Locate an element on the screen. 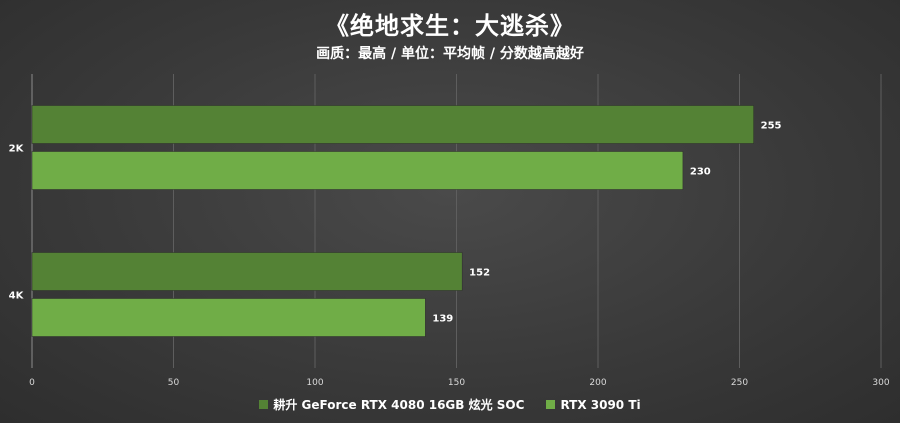 Image resolution: width=900 pixels, height=423 pixels. legend-item-series-2: RTX 3090 Ti is located at coordinates (593, 404).